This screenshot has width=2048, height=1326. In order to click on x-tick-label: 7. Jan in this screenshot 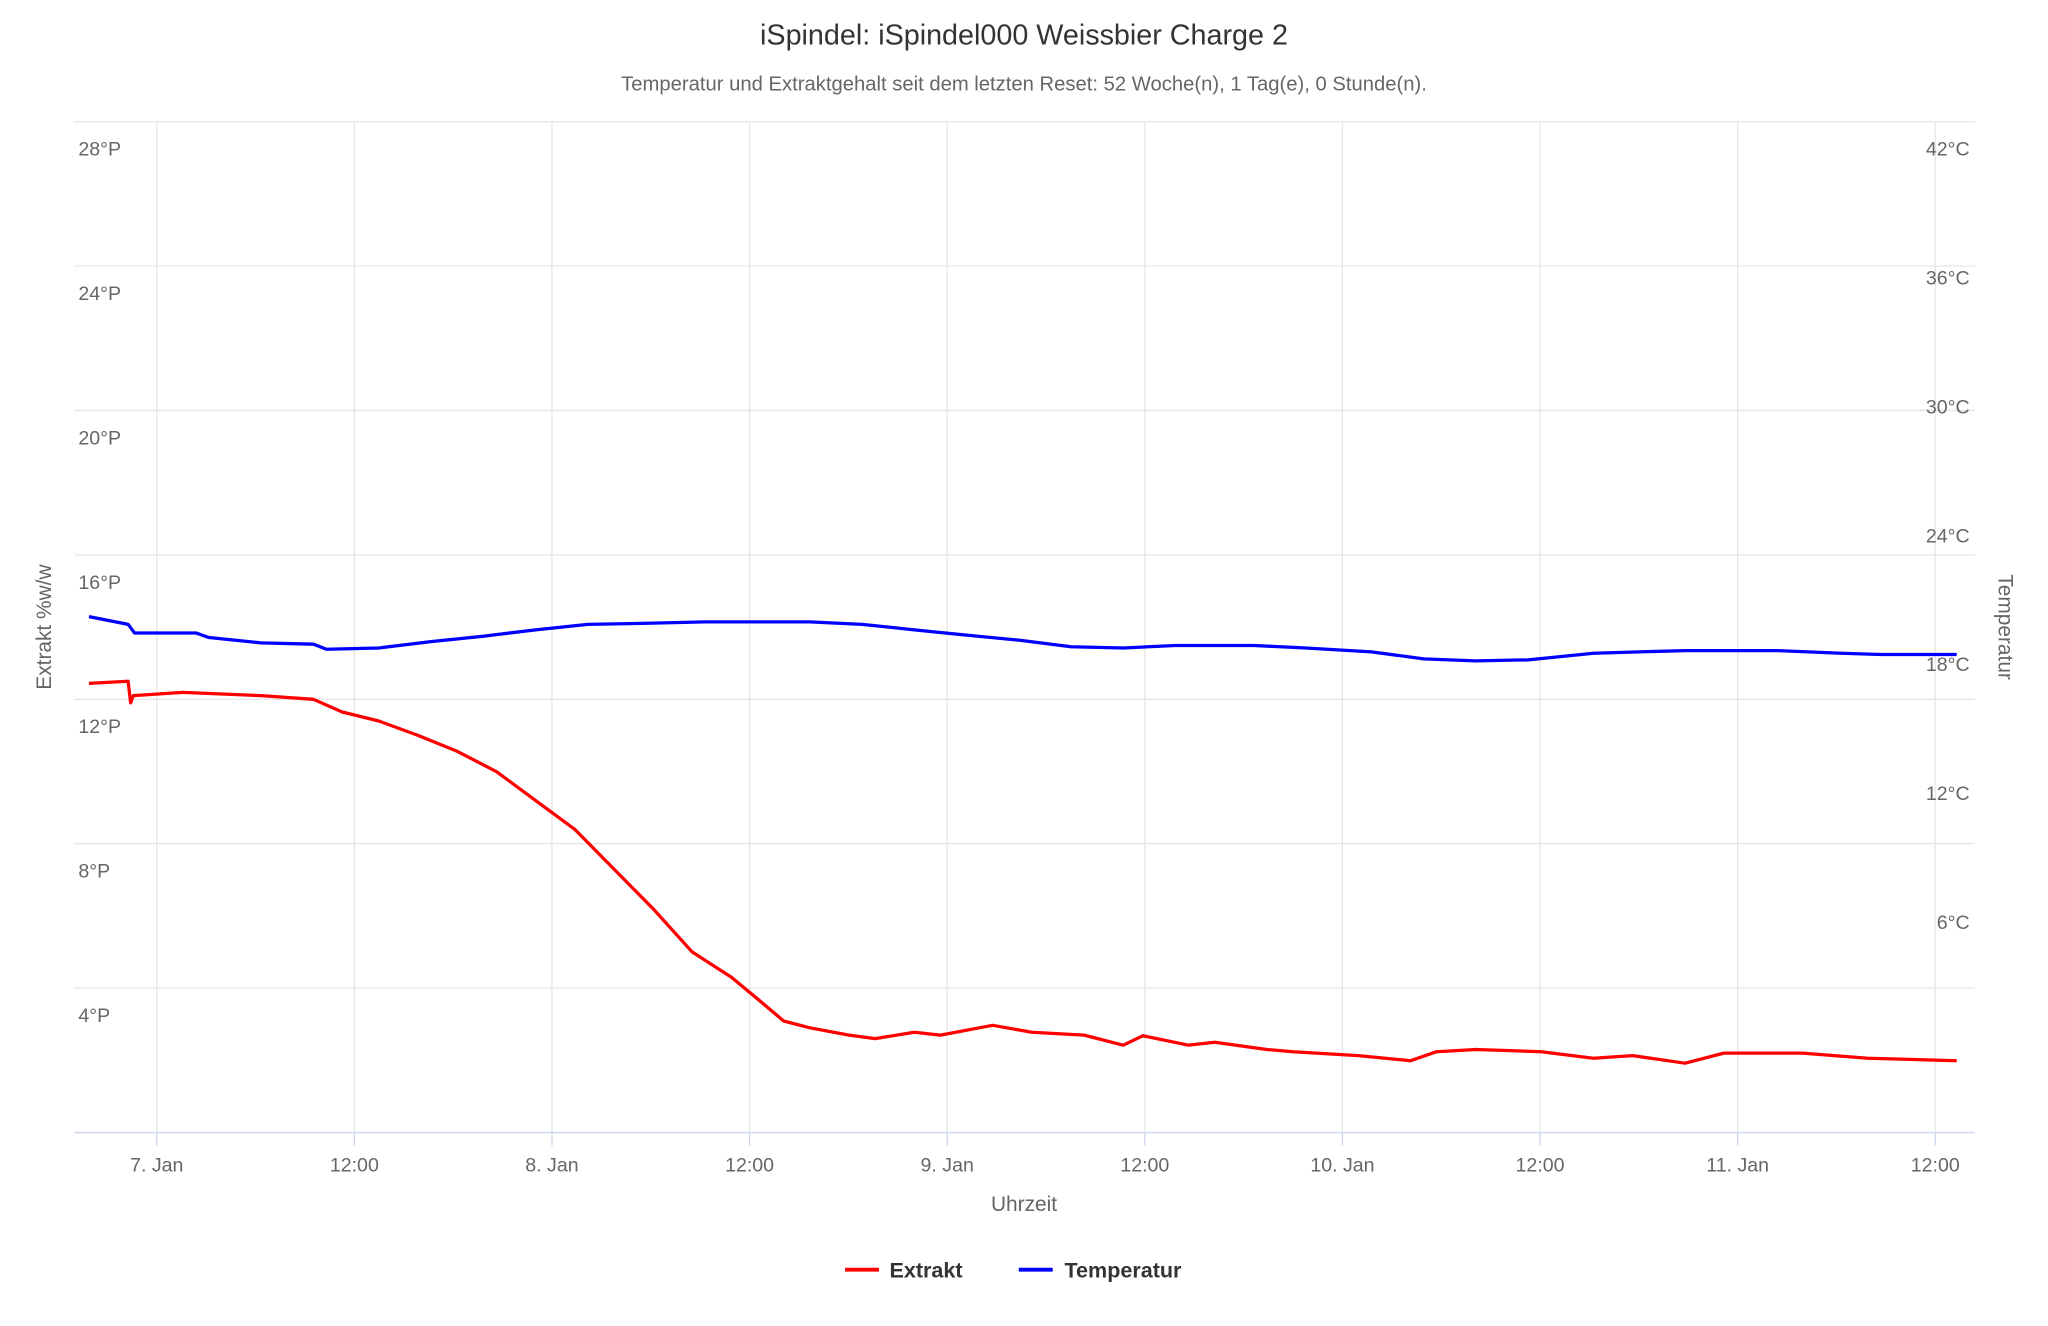, I will do `click(156, 1166)`.